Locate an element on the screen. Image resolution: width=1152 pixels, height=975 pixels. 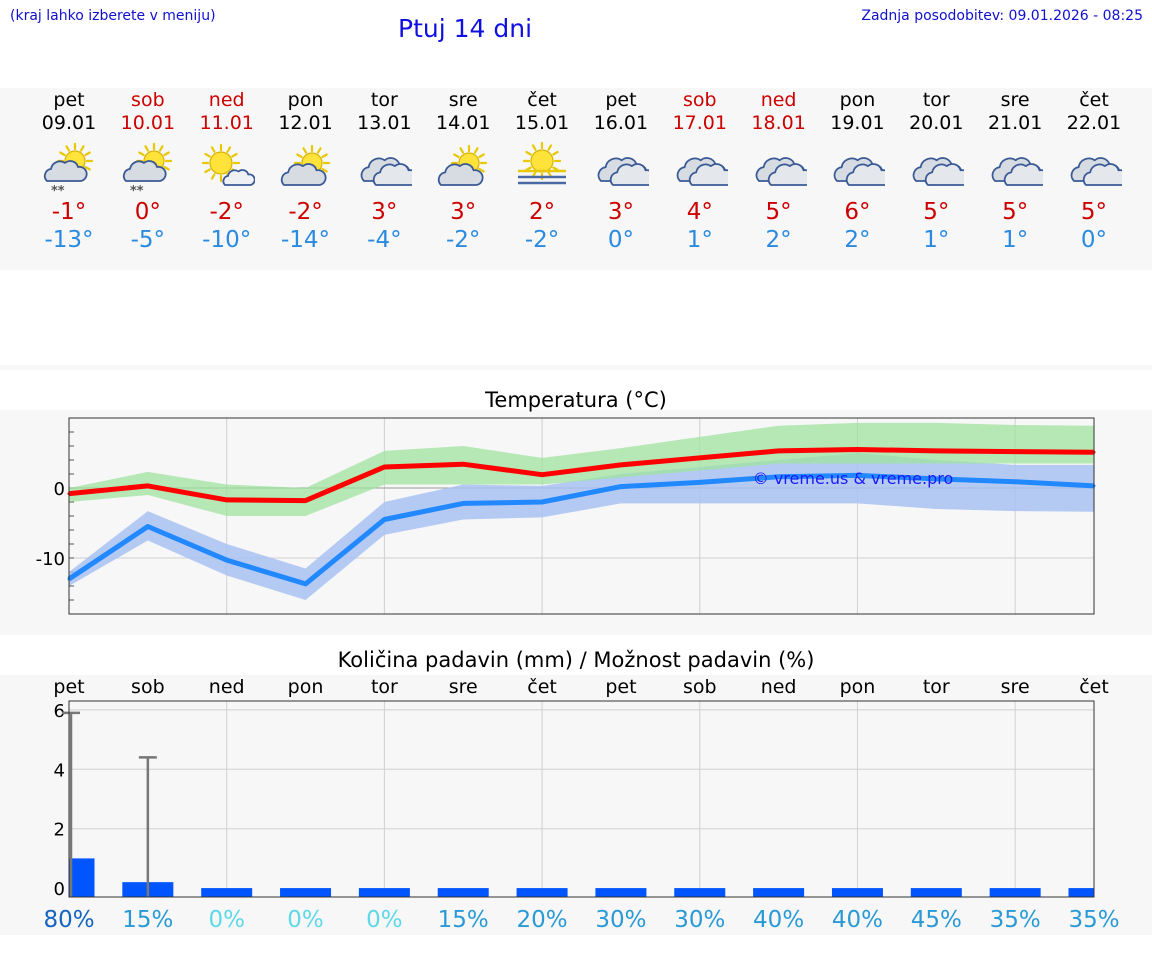
y-tick-label: -10 is located at coordinates (50, 559).